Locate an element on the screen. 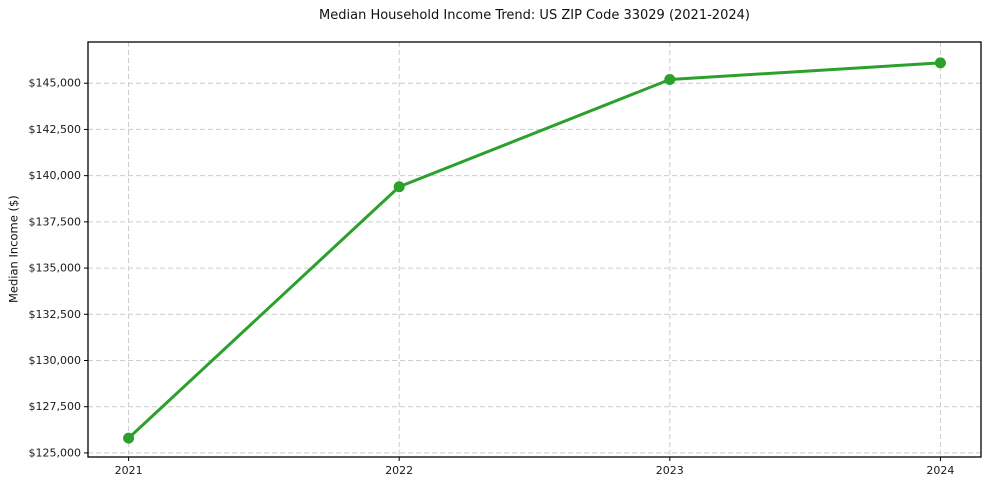  y-tick-label: $135,000 is located at coordinates (55, 268).